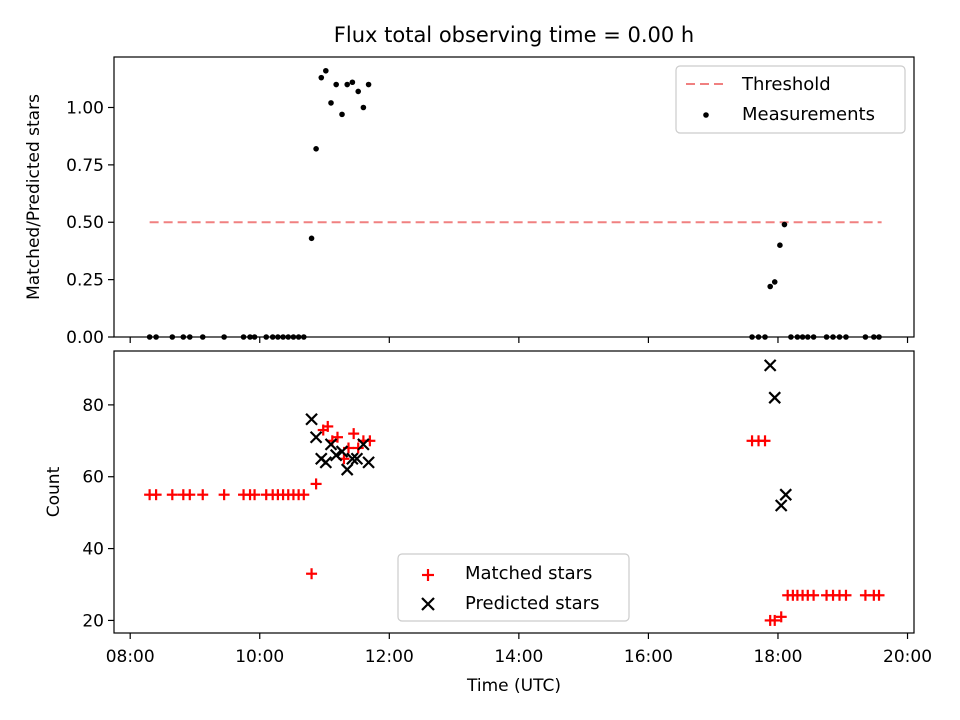 This screenshot has width=960, height=720. I want to click on top-legend-box, so click(790, 99).